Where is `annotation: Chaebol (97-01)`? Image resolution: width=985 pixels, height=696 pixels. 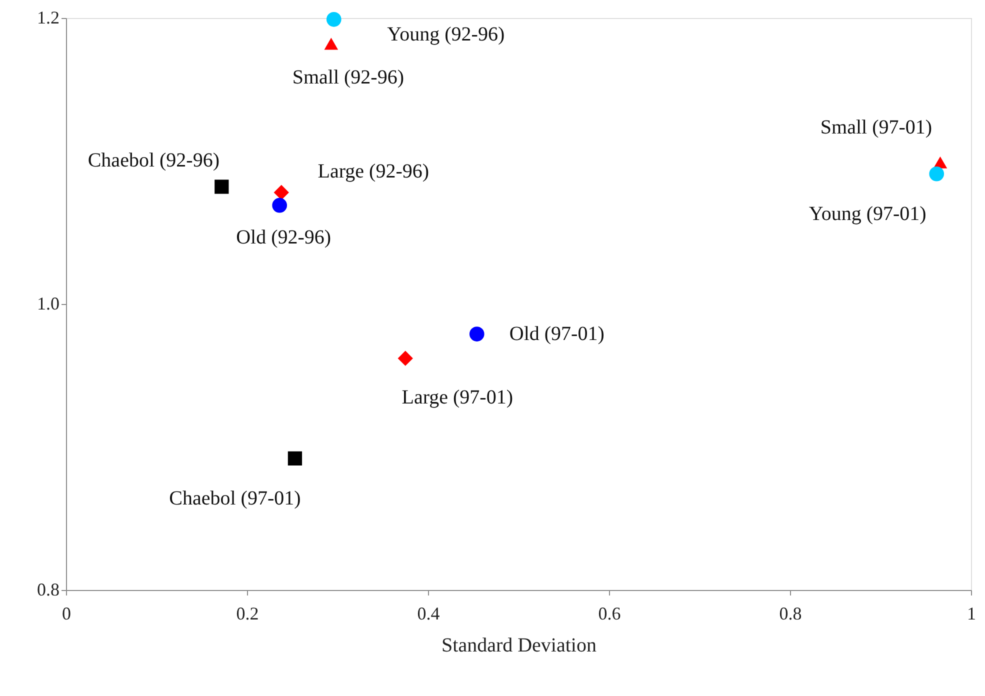 annotation: Chaebol (97-01) is located at coordinates (235, 498).